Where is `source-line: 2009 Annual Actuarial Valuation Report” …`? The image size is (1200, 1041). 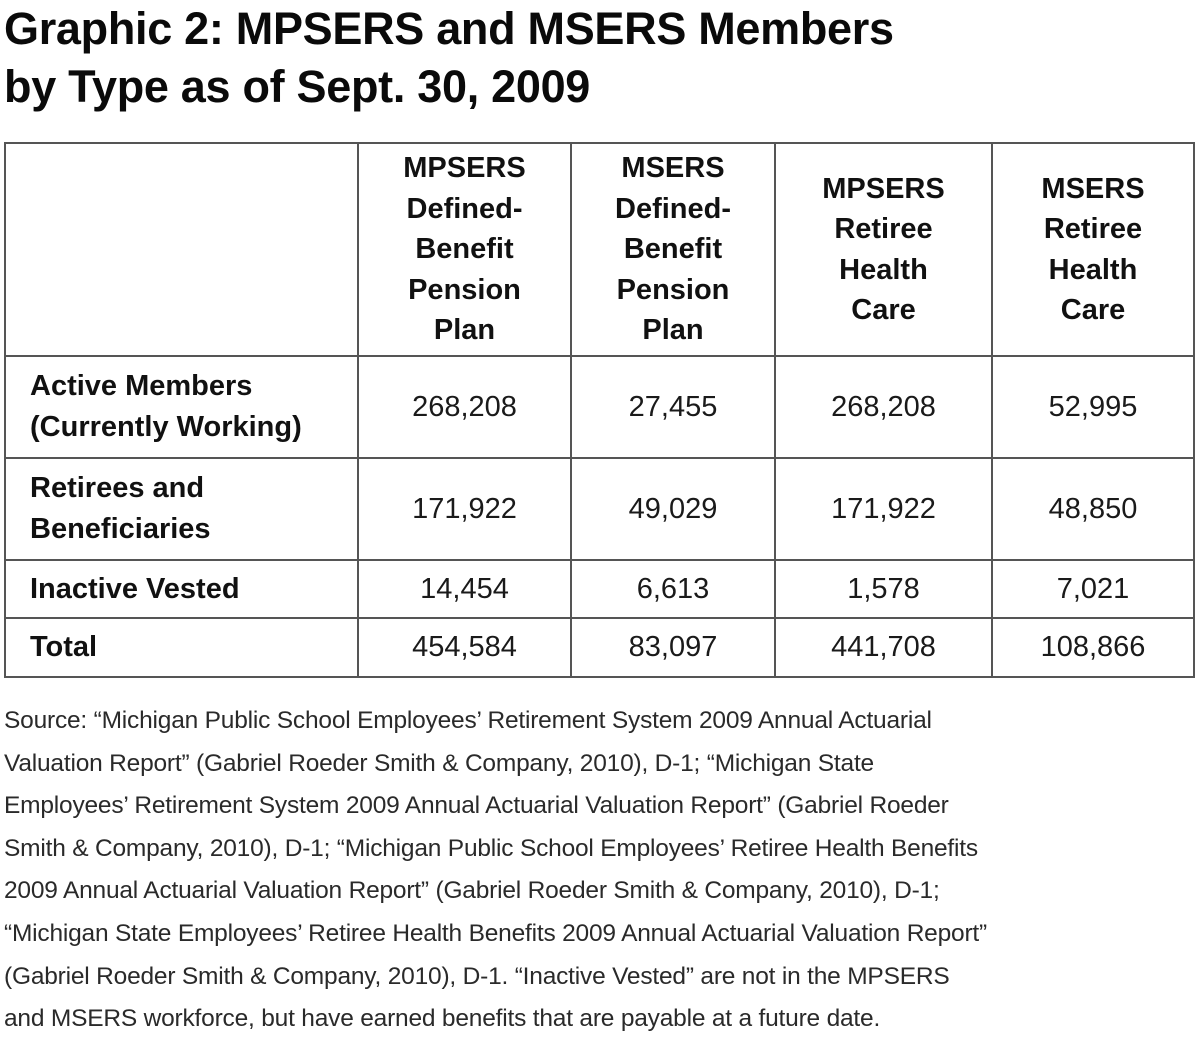
source-line: 2009 Annual Actuarial Valuation Report” … is located at coordinates (472, 891).